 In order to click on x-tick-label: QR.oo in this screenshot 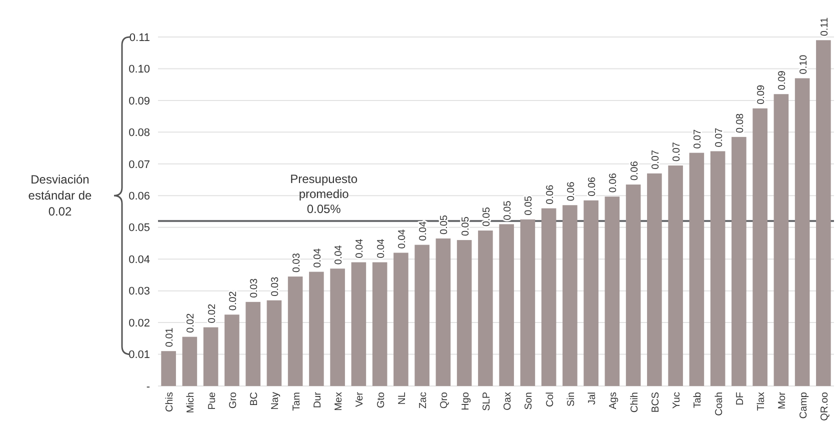, I will do `click(824, 406)`.